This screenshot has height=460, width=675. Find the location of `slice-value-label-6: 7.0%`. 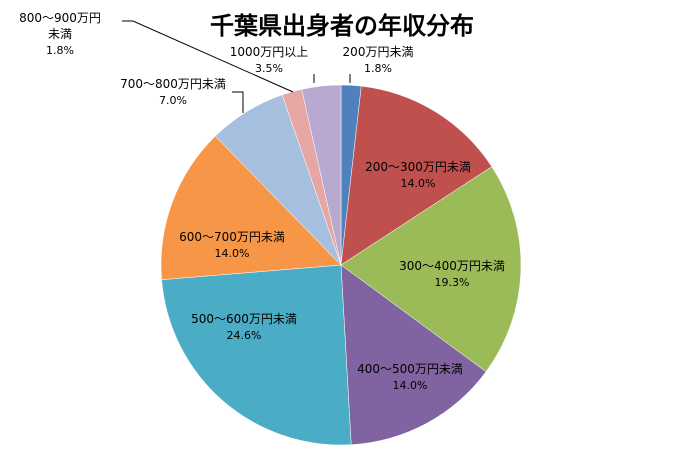

slice-value-label-6: 7.0% is located at coordinates (173, 100).